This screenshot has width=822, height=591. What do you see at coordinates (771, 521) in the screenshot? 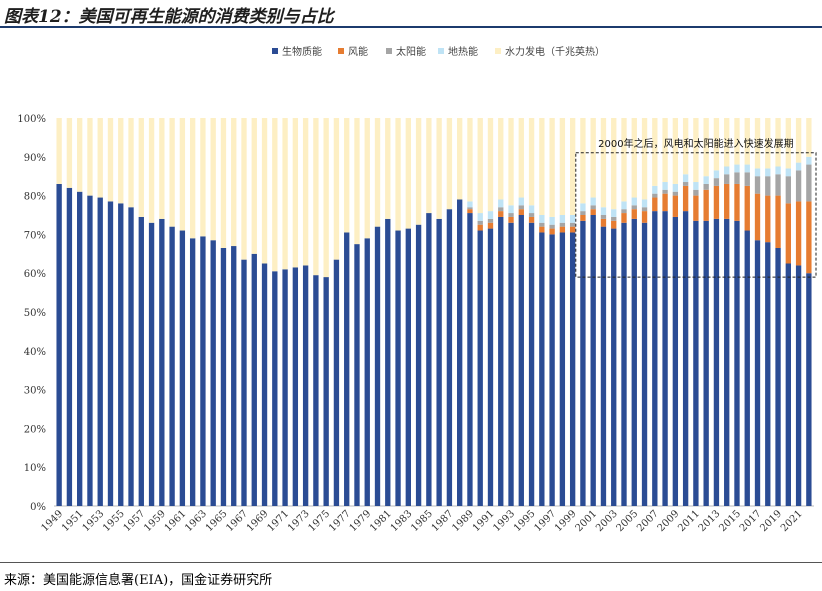
I see `x-tick-label: 2019` at bounding box center [771, 521].